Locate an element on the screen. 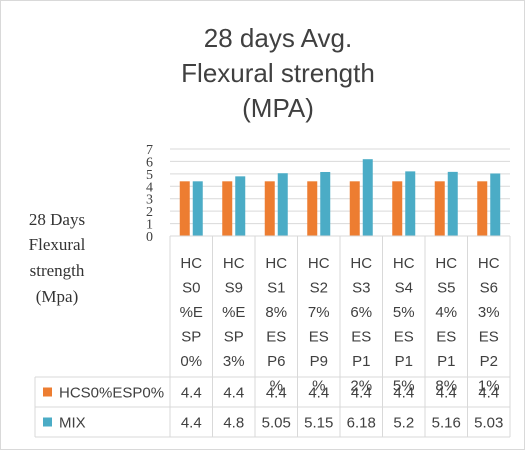 This screenshot has height=450, width=525. category-label: HC S2 7% ES P9% is located at coordinates (319, 325).